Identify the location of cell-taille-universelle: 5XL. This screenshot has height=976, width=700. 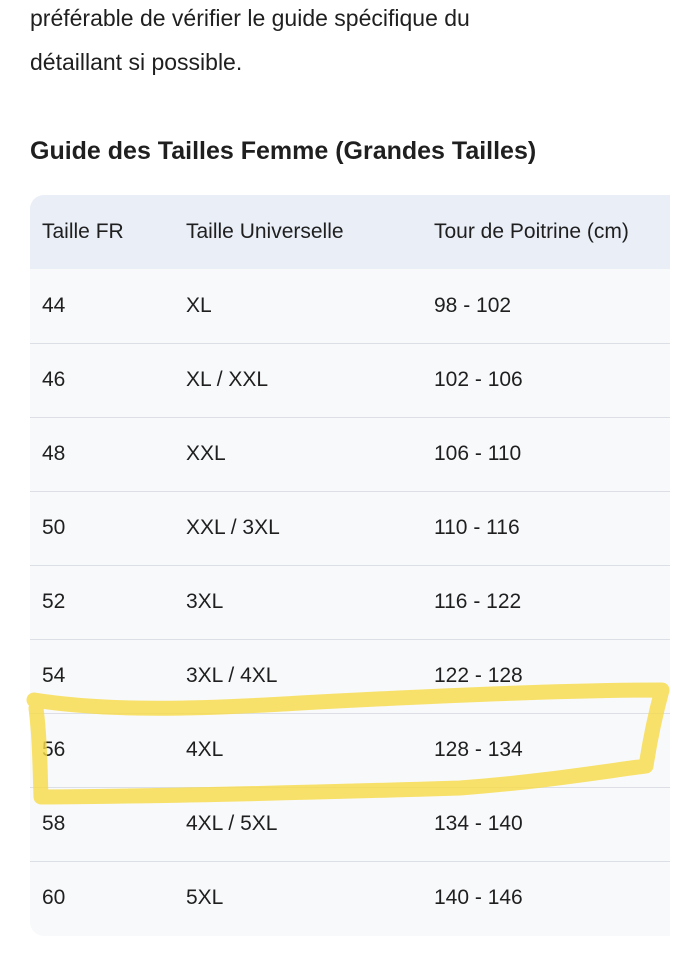
(298, 897).